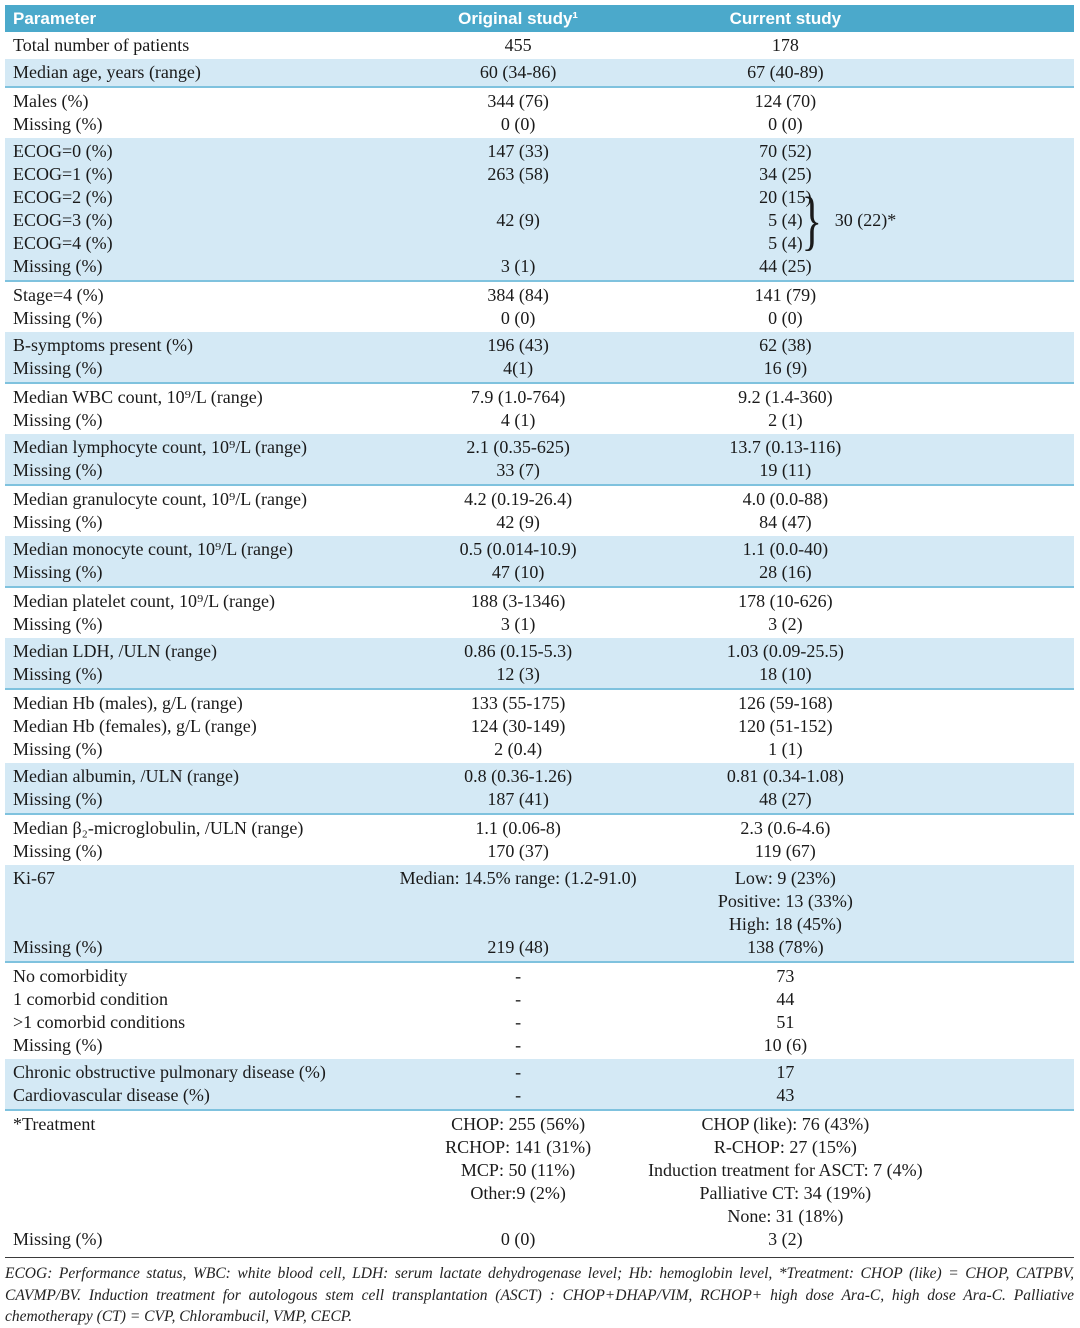  What do you see at coordinates (539, 220) in the screenshot?
I see `table-row: ECOG=3 (%) 42 (9) 5 (4)` at bounding box center [539, 220].